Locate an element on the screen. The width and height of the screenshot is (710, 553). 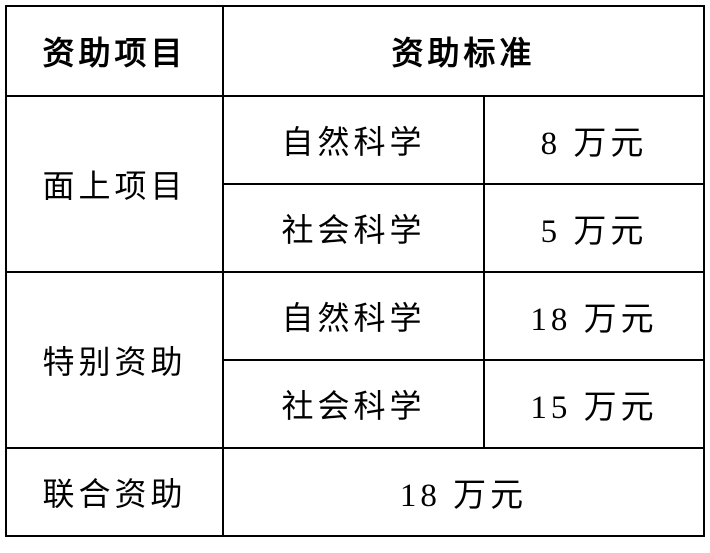
project-name: 特别资助 is located at coordinates (114, 360).